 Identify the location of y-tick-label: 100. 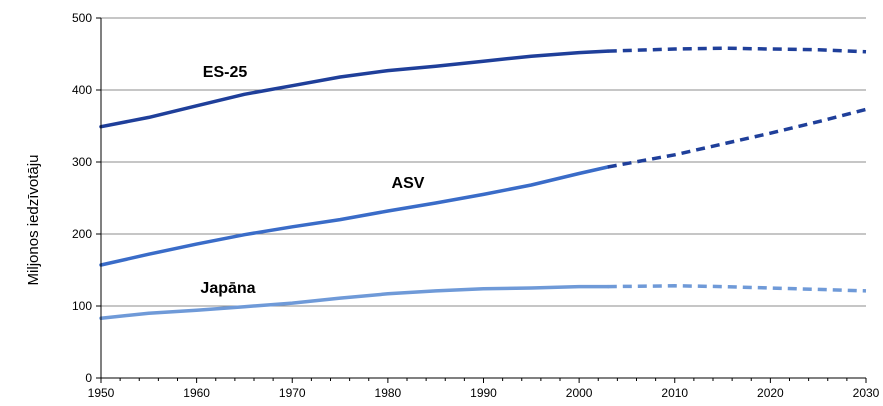
(82, 306).